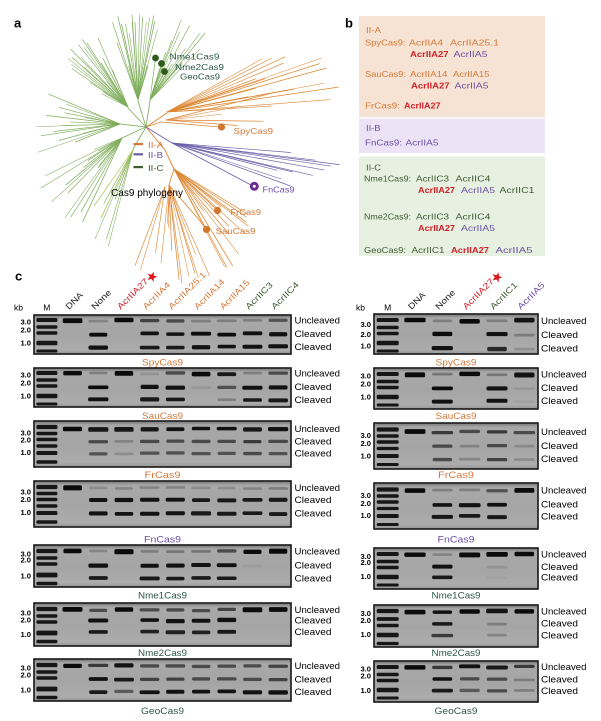  Describe the element at coordinates (456, 653) in the screenshot. I see `svg-text: Nme2Cas9` at that location.